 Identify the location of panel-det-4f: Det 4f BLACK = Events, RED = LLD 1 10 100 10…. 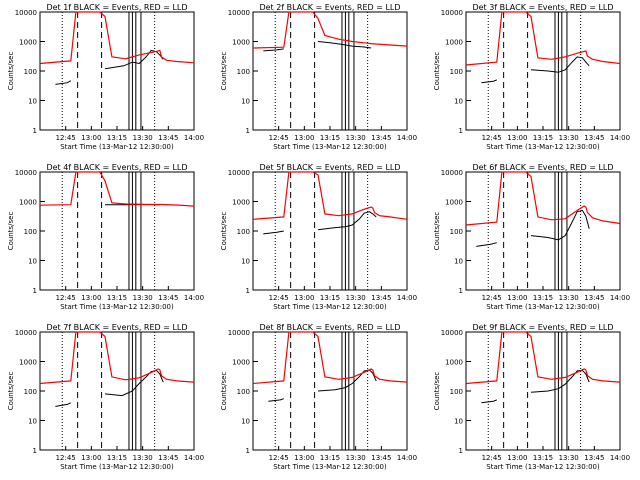
(105, 237).